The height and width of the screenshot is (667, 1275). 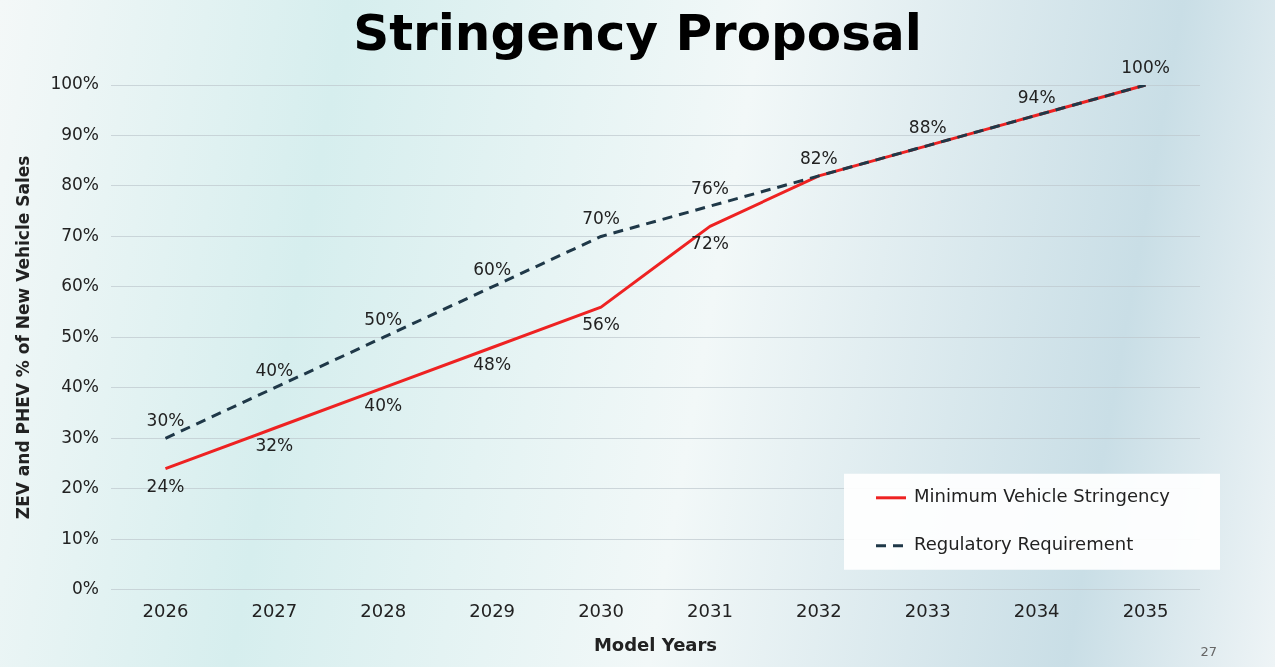 What do you see at coordinates (1036, 611) in the screenshot?
I see `x-tick-label: 2034` at bounding box center [1036, 611].